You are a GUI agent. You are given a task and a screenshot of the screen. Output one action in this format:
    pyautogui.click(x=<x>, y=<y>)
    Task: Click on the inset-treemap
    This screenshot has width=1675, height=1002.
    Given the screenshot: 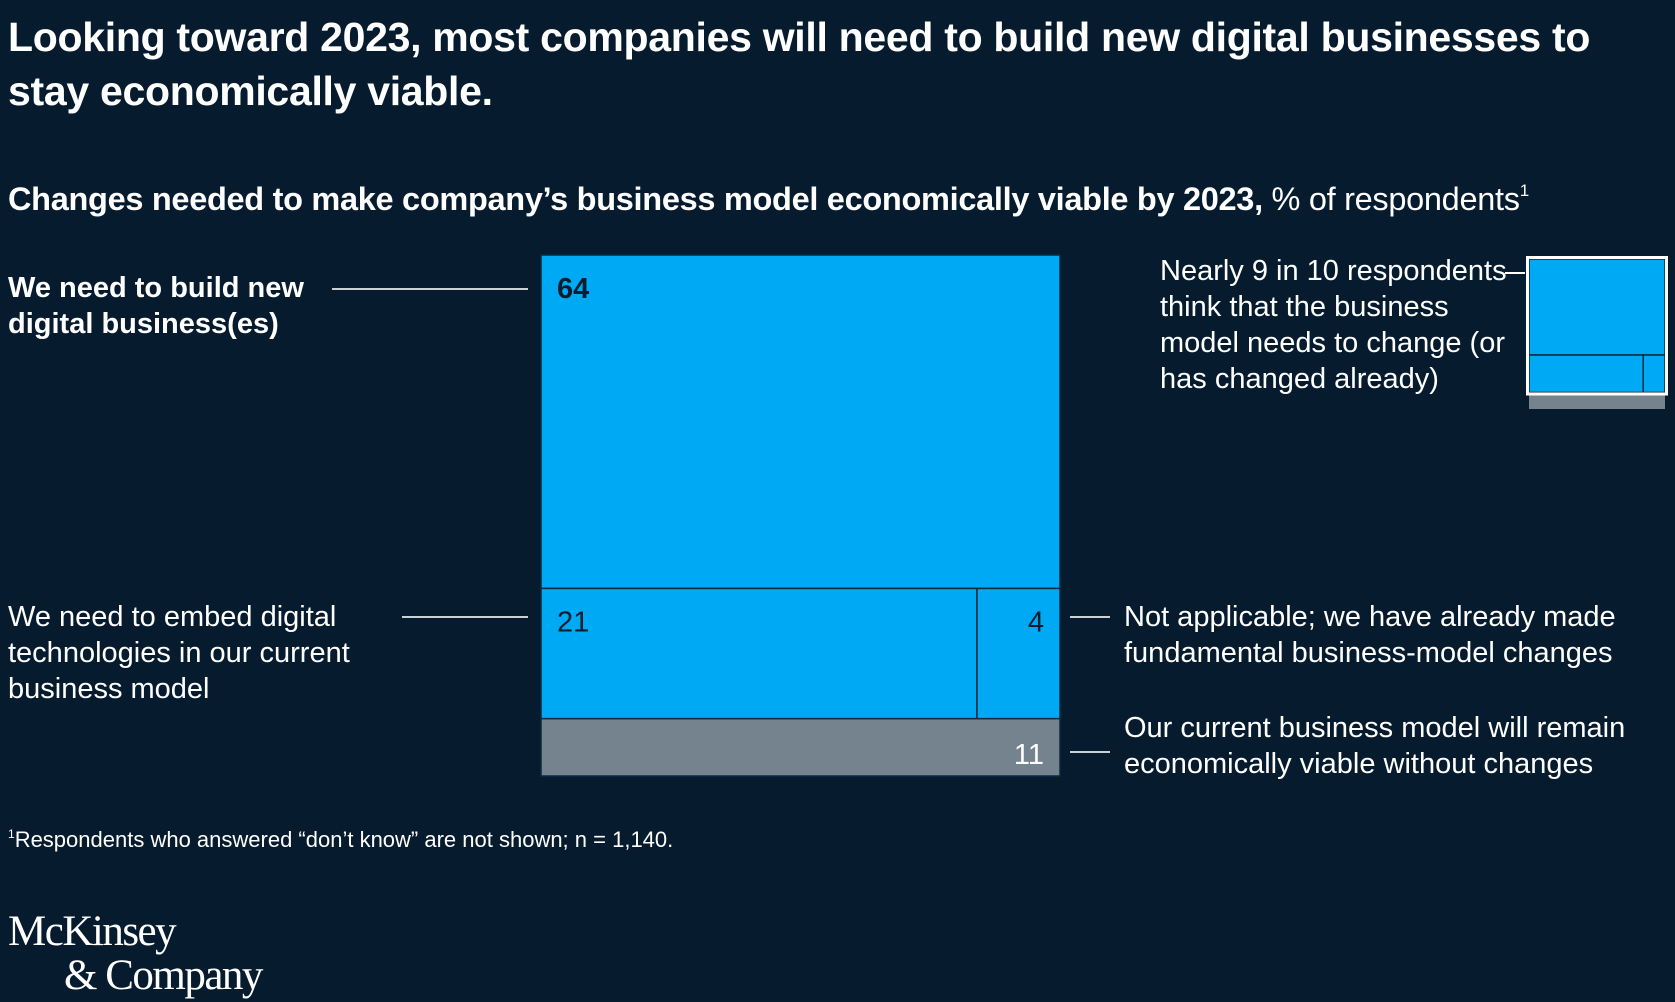 What is the action you would take?
    pyautogui.click(x=1597, y=332)
    